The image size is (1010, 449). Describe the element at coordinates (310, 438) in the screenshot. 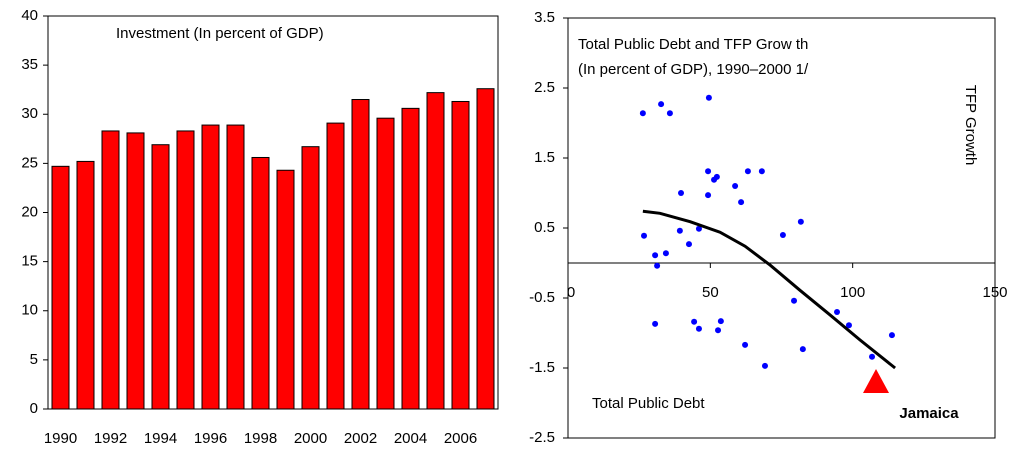

I see `x-tick-label: 2000` at that location.